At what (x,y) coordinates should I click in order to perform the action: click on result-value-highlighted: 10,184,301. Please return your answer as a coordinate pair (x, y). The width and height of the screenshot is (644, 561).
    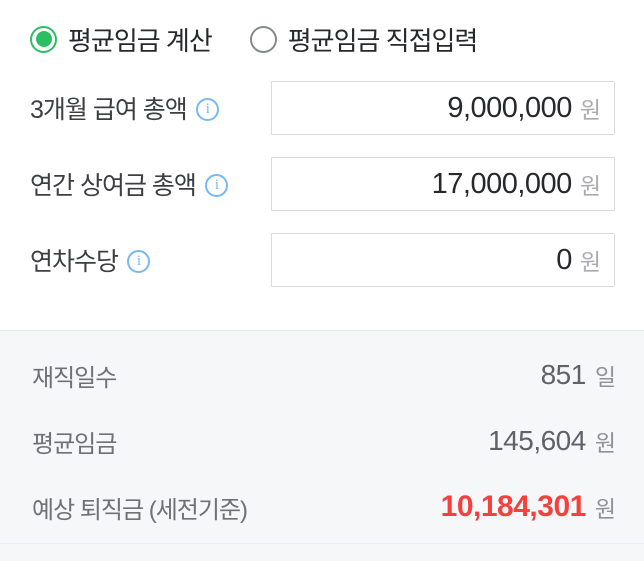
    Looking at the image, I should click on (513, 506).